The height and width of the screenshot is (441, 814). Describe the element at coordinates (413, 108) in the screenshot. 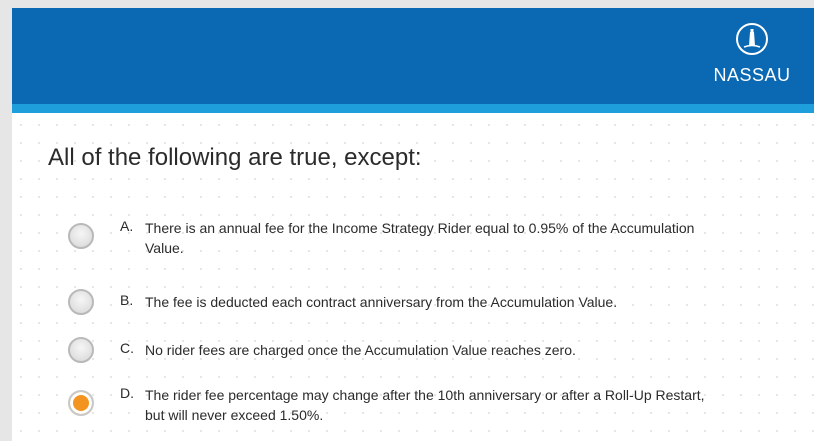

I see `header-stripe` at that location.